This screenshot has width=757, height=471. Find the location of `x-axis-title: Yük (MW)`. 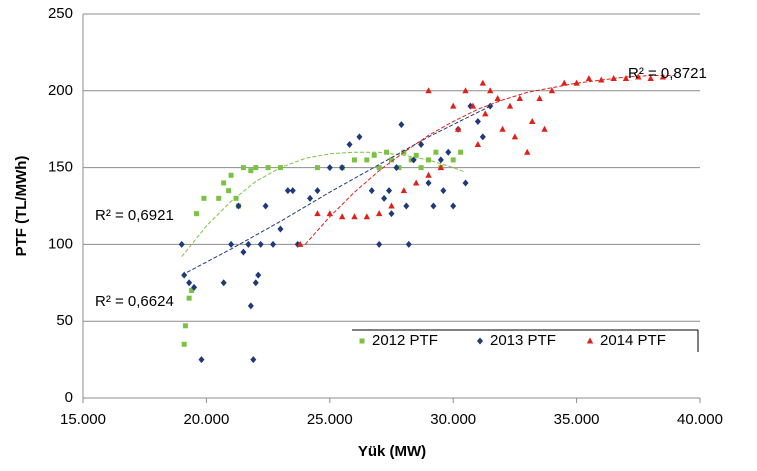

x-axis-title: Yük (MW) is located at coordinates (392, 451).